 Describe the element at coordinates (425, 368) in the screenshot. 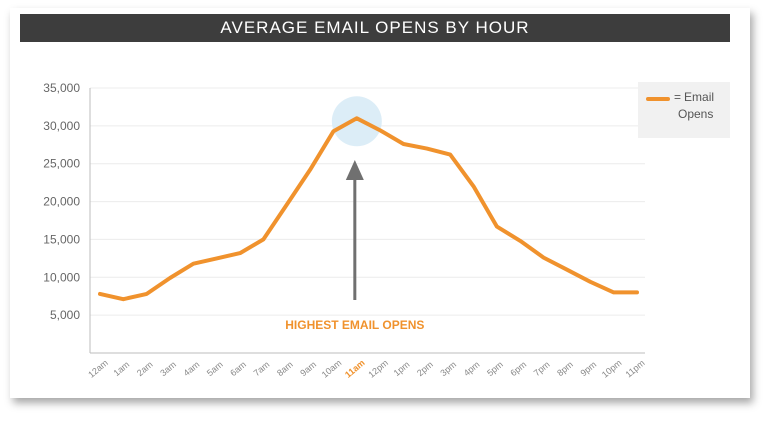

I see `x-tick-label-2pm: 2pm` at that location.